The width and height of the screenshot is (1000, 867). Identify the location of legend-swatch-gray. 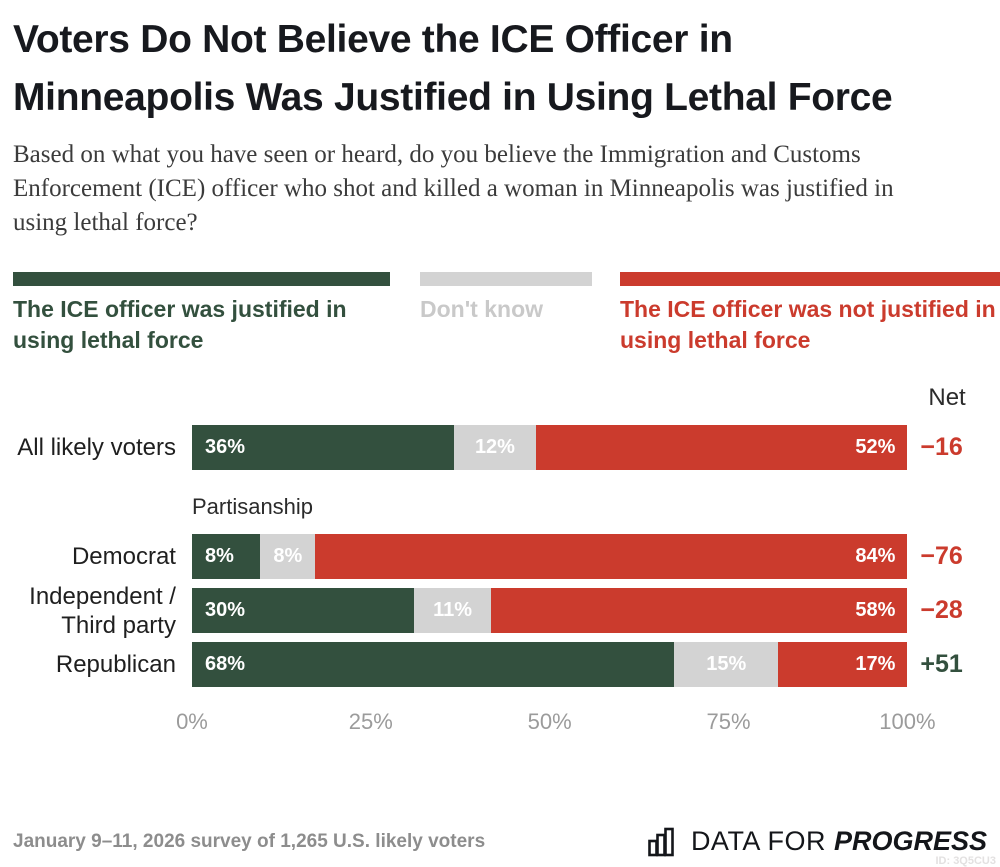
(506, 279).